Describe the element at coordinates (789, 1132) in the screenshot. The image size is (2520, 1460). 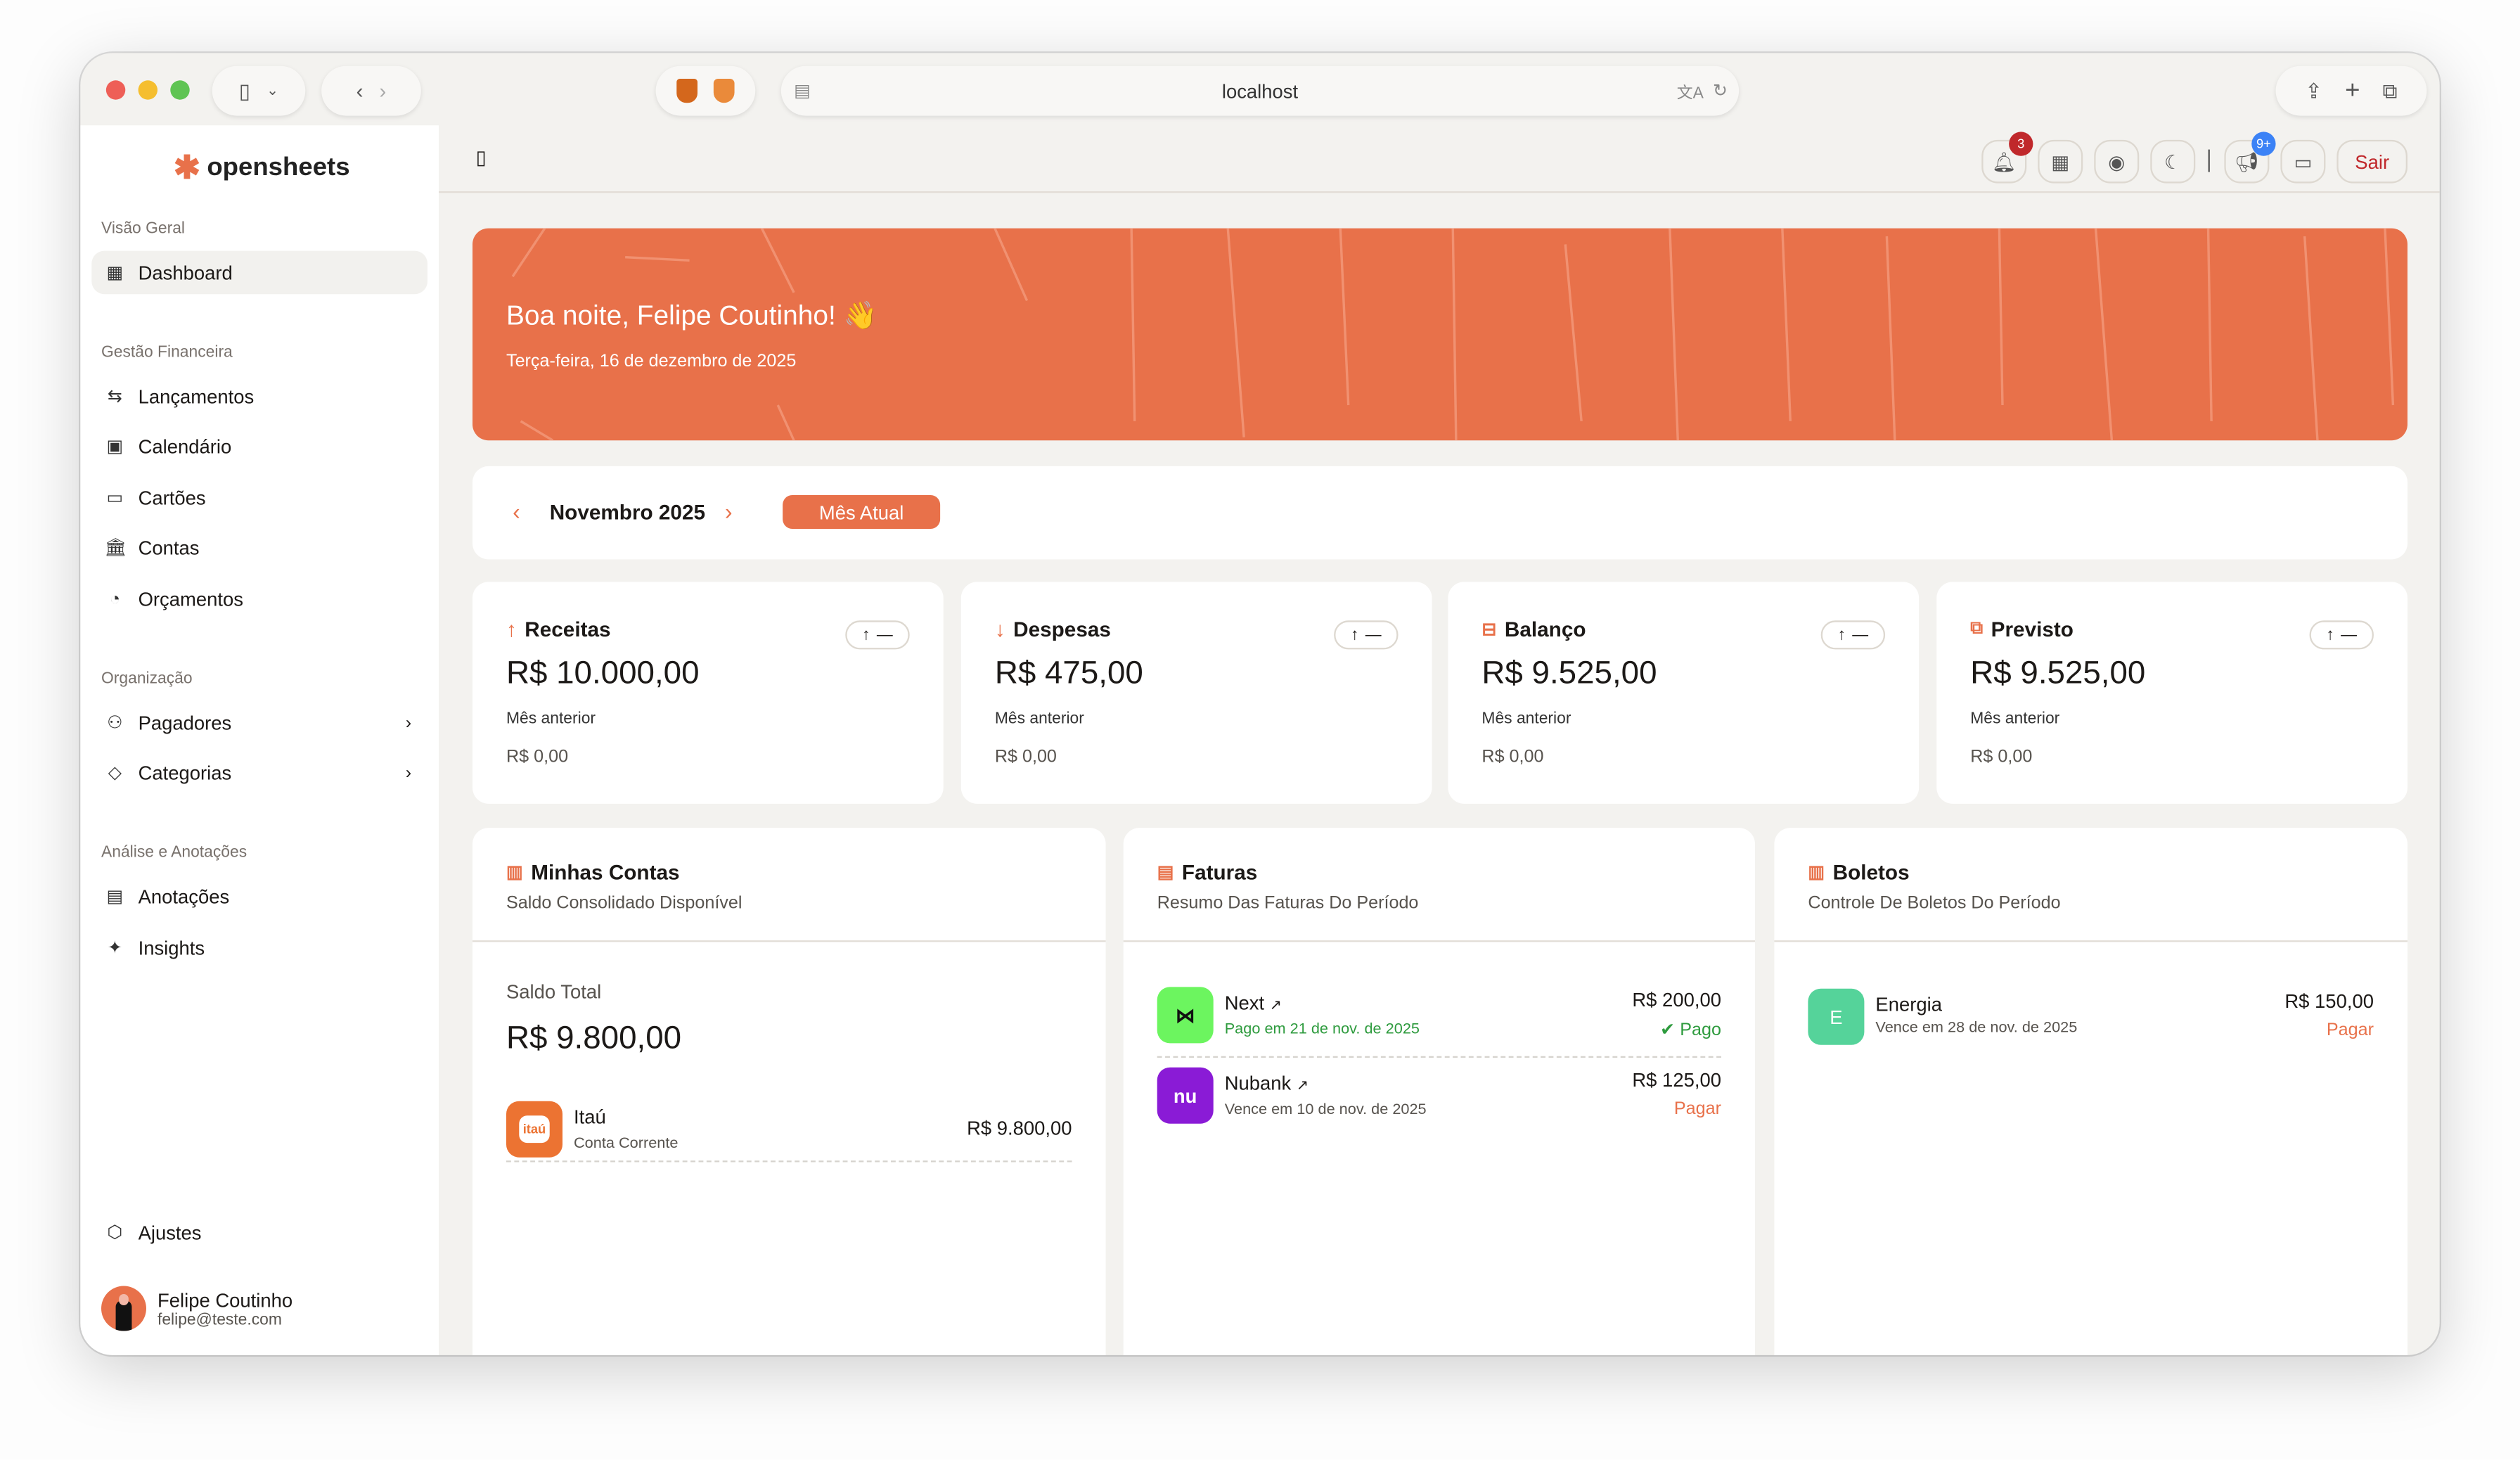
I see `account-row: itaú Itaú Conta Corrente R$ 9.800,00` at that location.